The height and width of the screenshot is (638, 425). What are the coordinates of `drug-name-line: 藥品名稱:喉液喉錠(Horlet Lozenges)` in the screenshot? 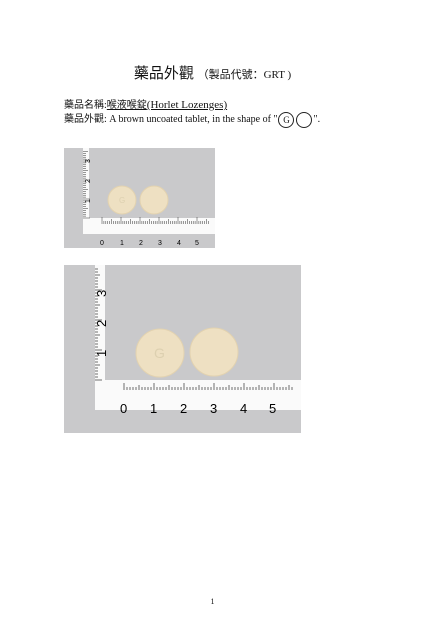 It's located at (145, 103).